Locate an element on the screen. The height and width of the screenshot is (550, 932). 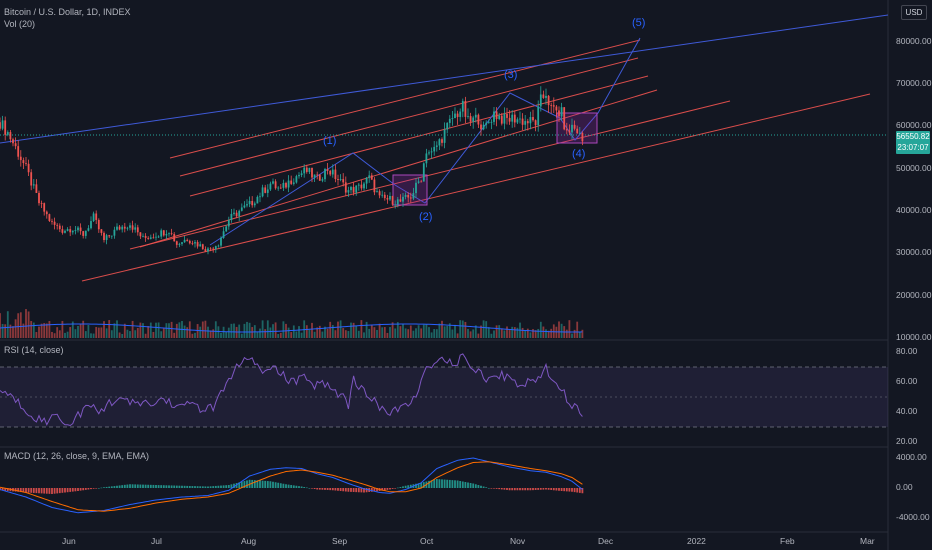
rsi-axis-tick: 60.00 is located at coordinates (907, 381).